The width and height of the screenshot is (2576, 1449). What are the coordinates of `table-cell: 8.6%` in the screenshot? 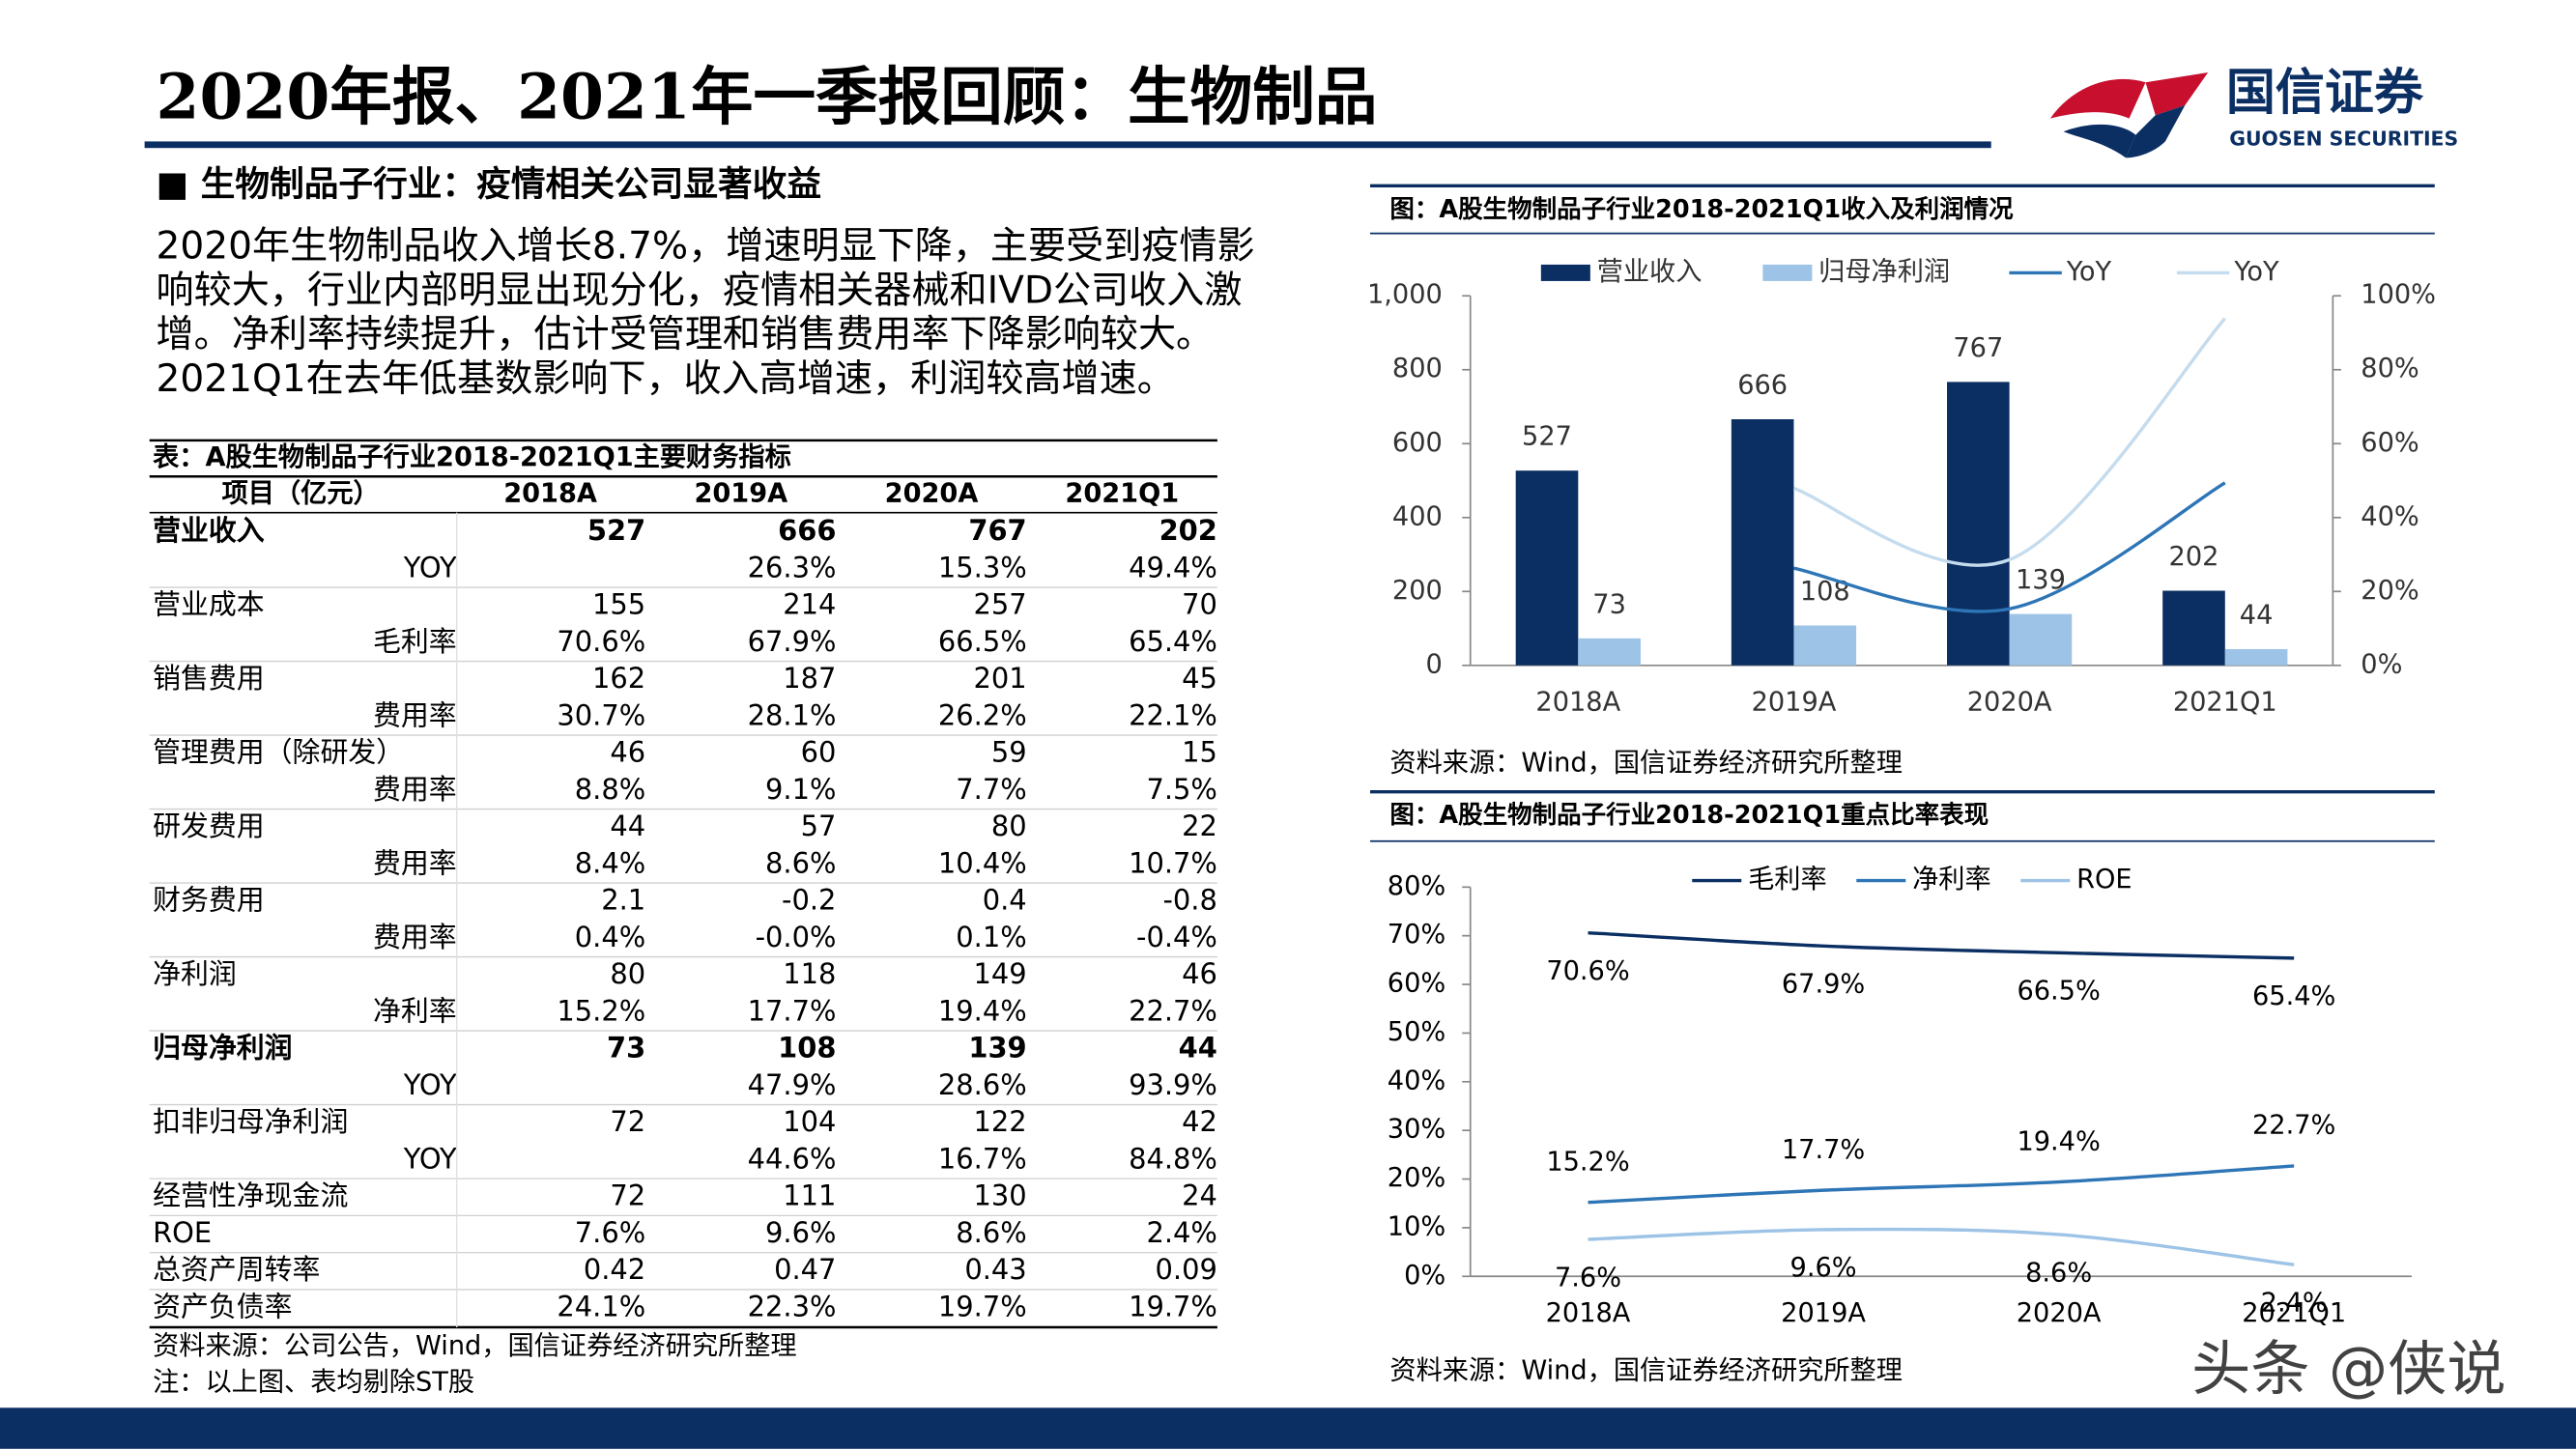 It's located at (801, 862).